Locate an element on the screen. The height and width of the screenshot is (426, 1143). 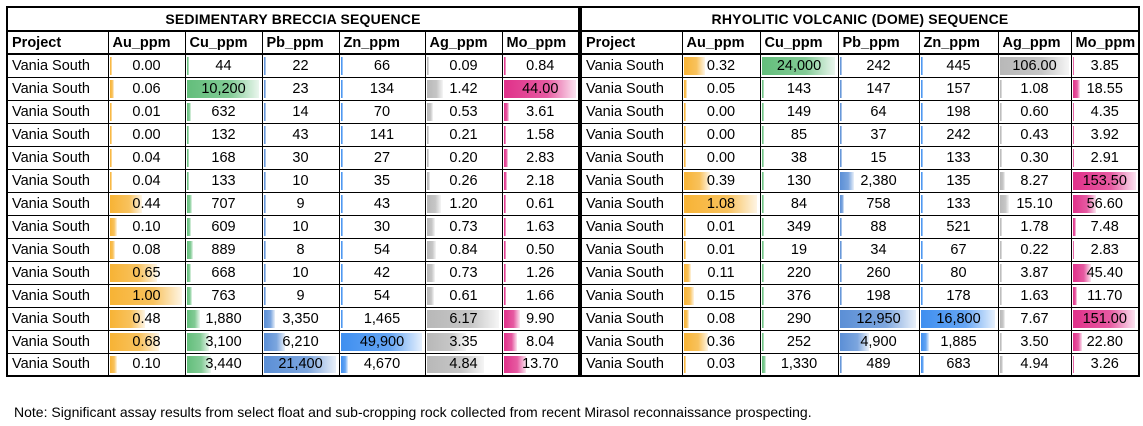
cell-value: 0.00 is located at coordinates (146, 65).